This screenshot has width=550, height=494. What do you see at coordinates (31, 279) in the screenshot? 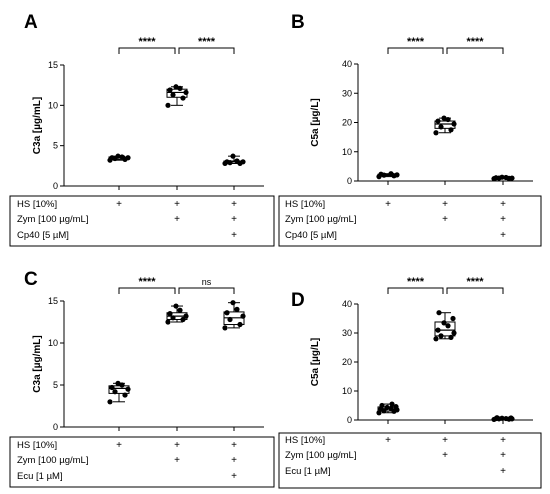
I see `panel-label: C` at bounding box center [31, 279].